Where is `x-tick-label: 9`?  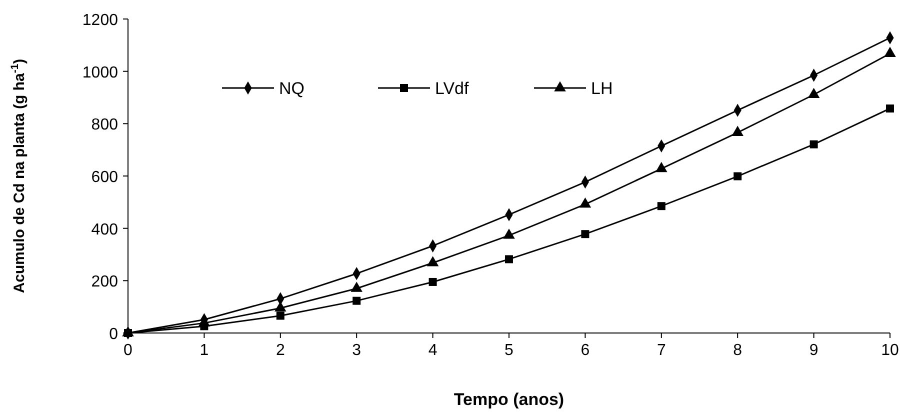 x-tick-label: 9 is located at coordinates (813, 350).